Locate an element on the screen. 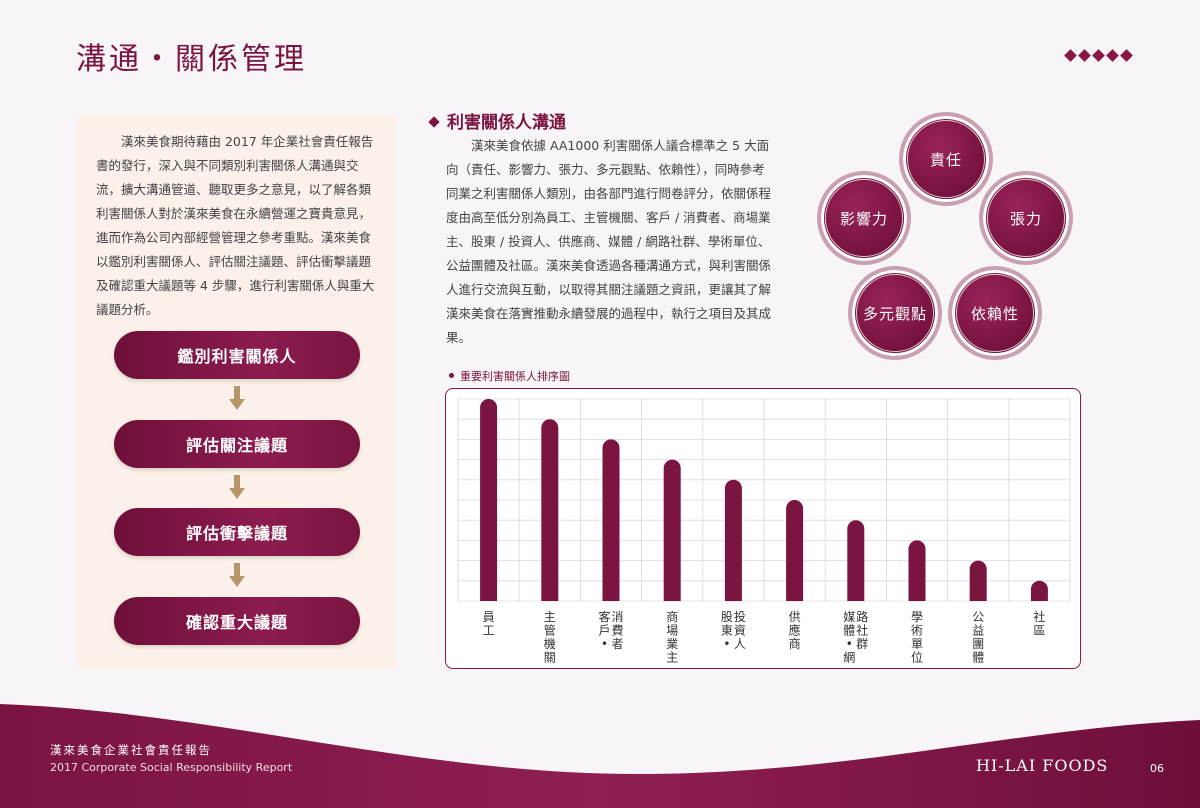  chart-category-label: 媒體•網 路社群 is located at coordinates (855, 637).